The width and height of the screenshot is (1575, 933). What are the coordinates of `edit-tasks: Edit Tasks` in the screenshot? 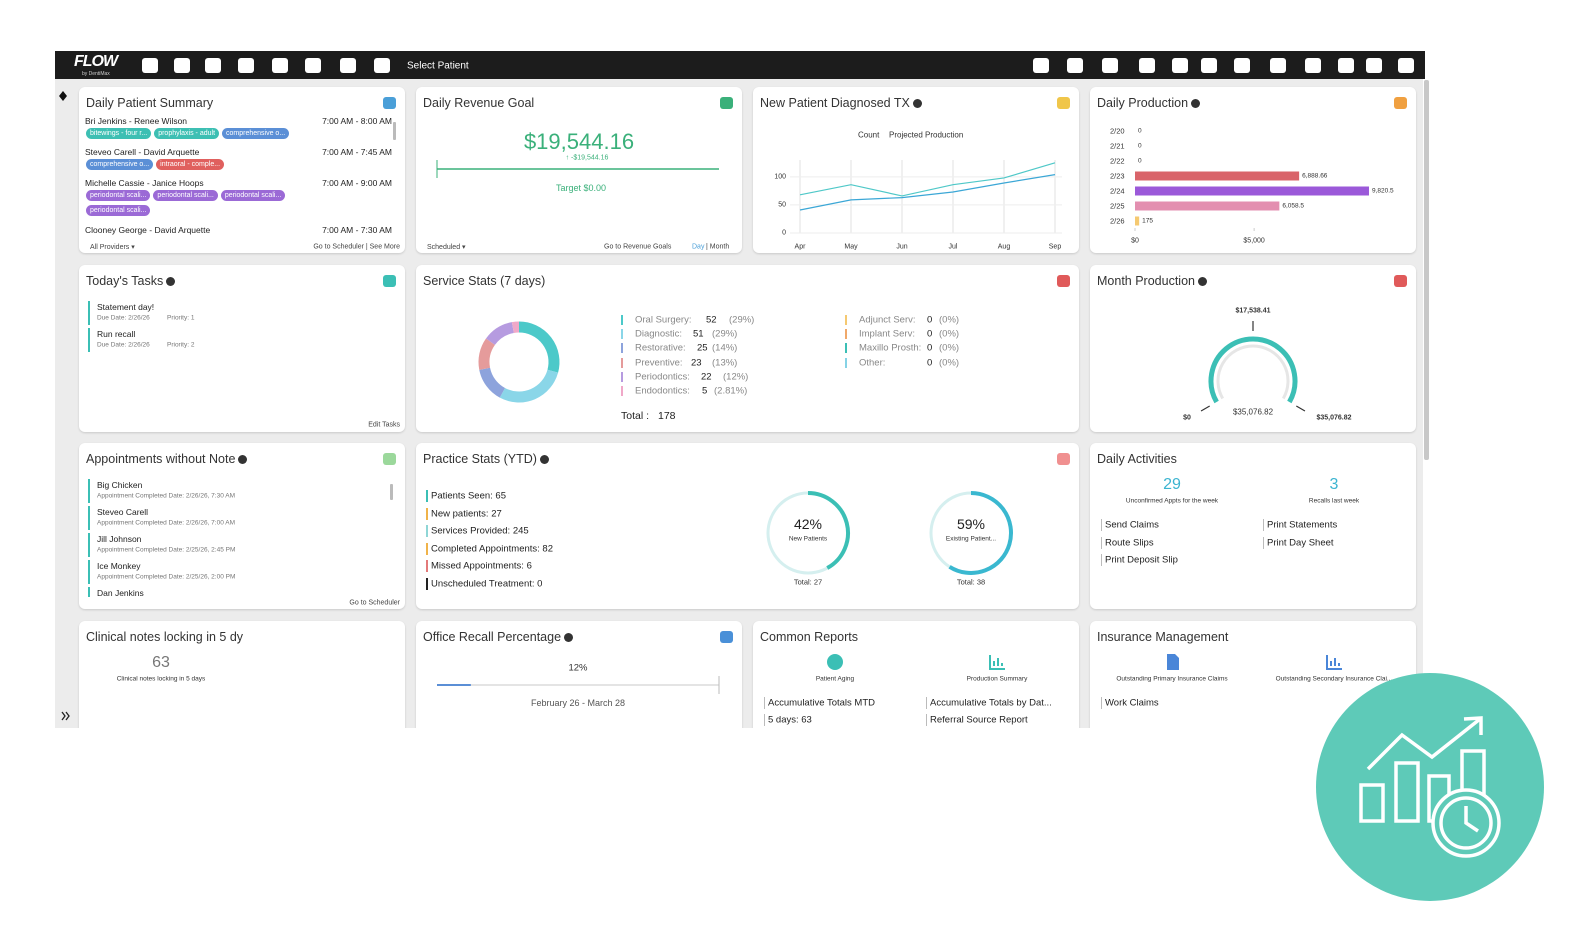 It's located at (384, 425).